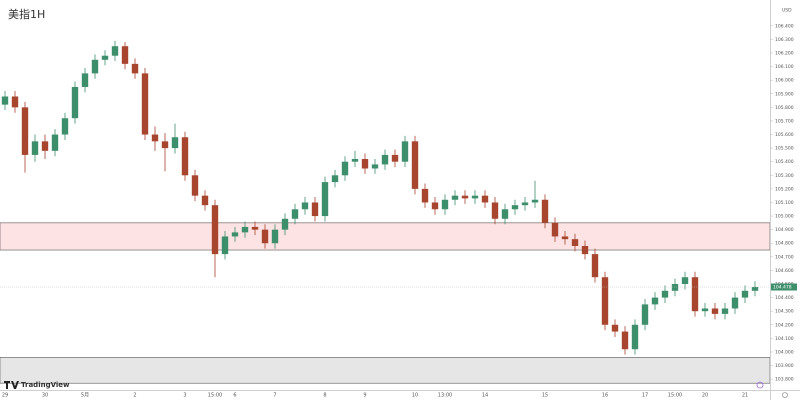 The image size is (800, 400). What do you see at coordinates (784, 352) in the screenshot?
I see `y-tick-label: 104.000` at bounding box center [784, 352].